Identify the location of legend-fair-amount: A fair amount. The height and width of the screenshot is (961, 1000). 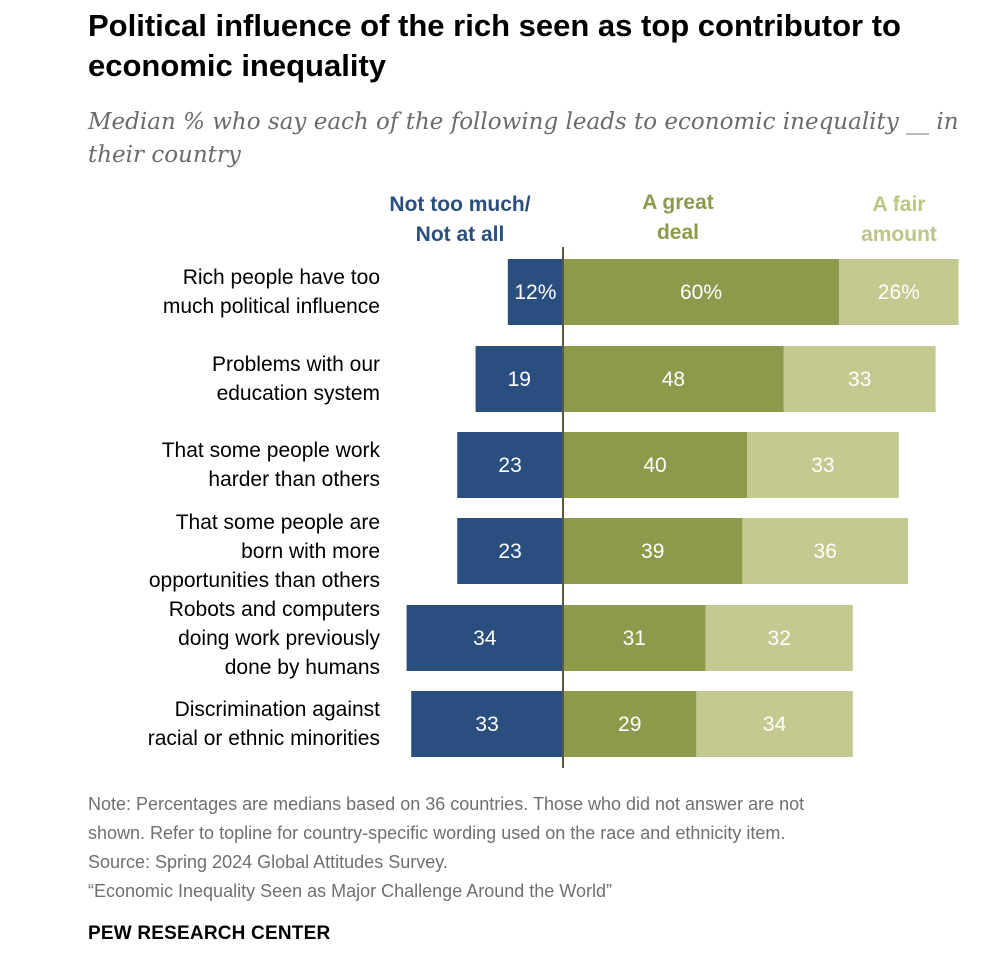
(899, 219).